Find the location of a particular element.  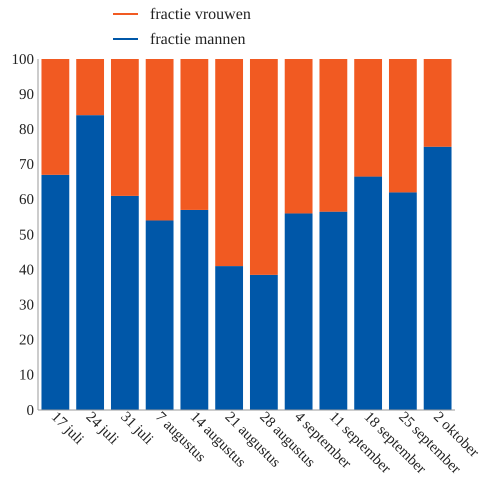

y-tick-label: 0 is located at coordinates (30, 410).